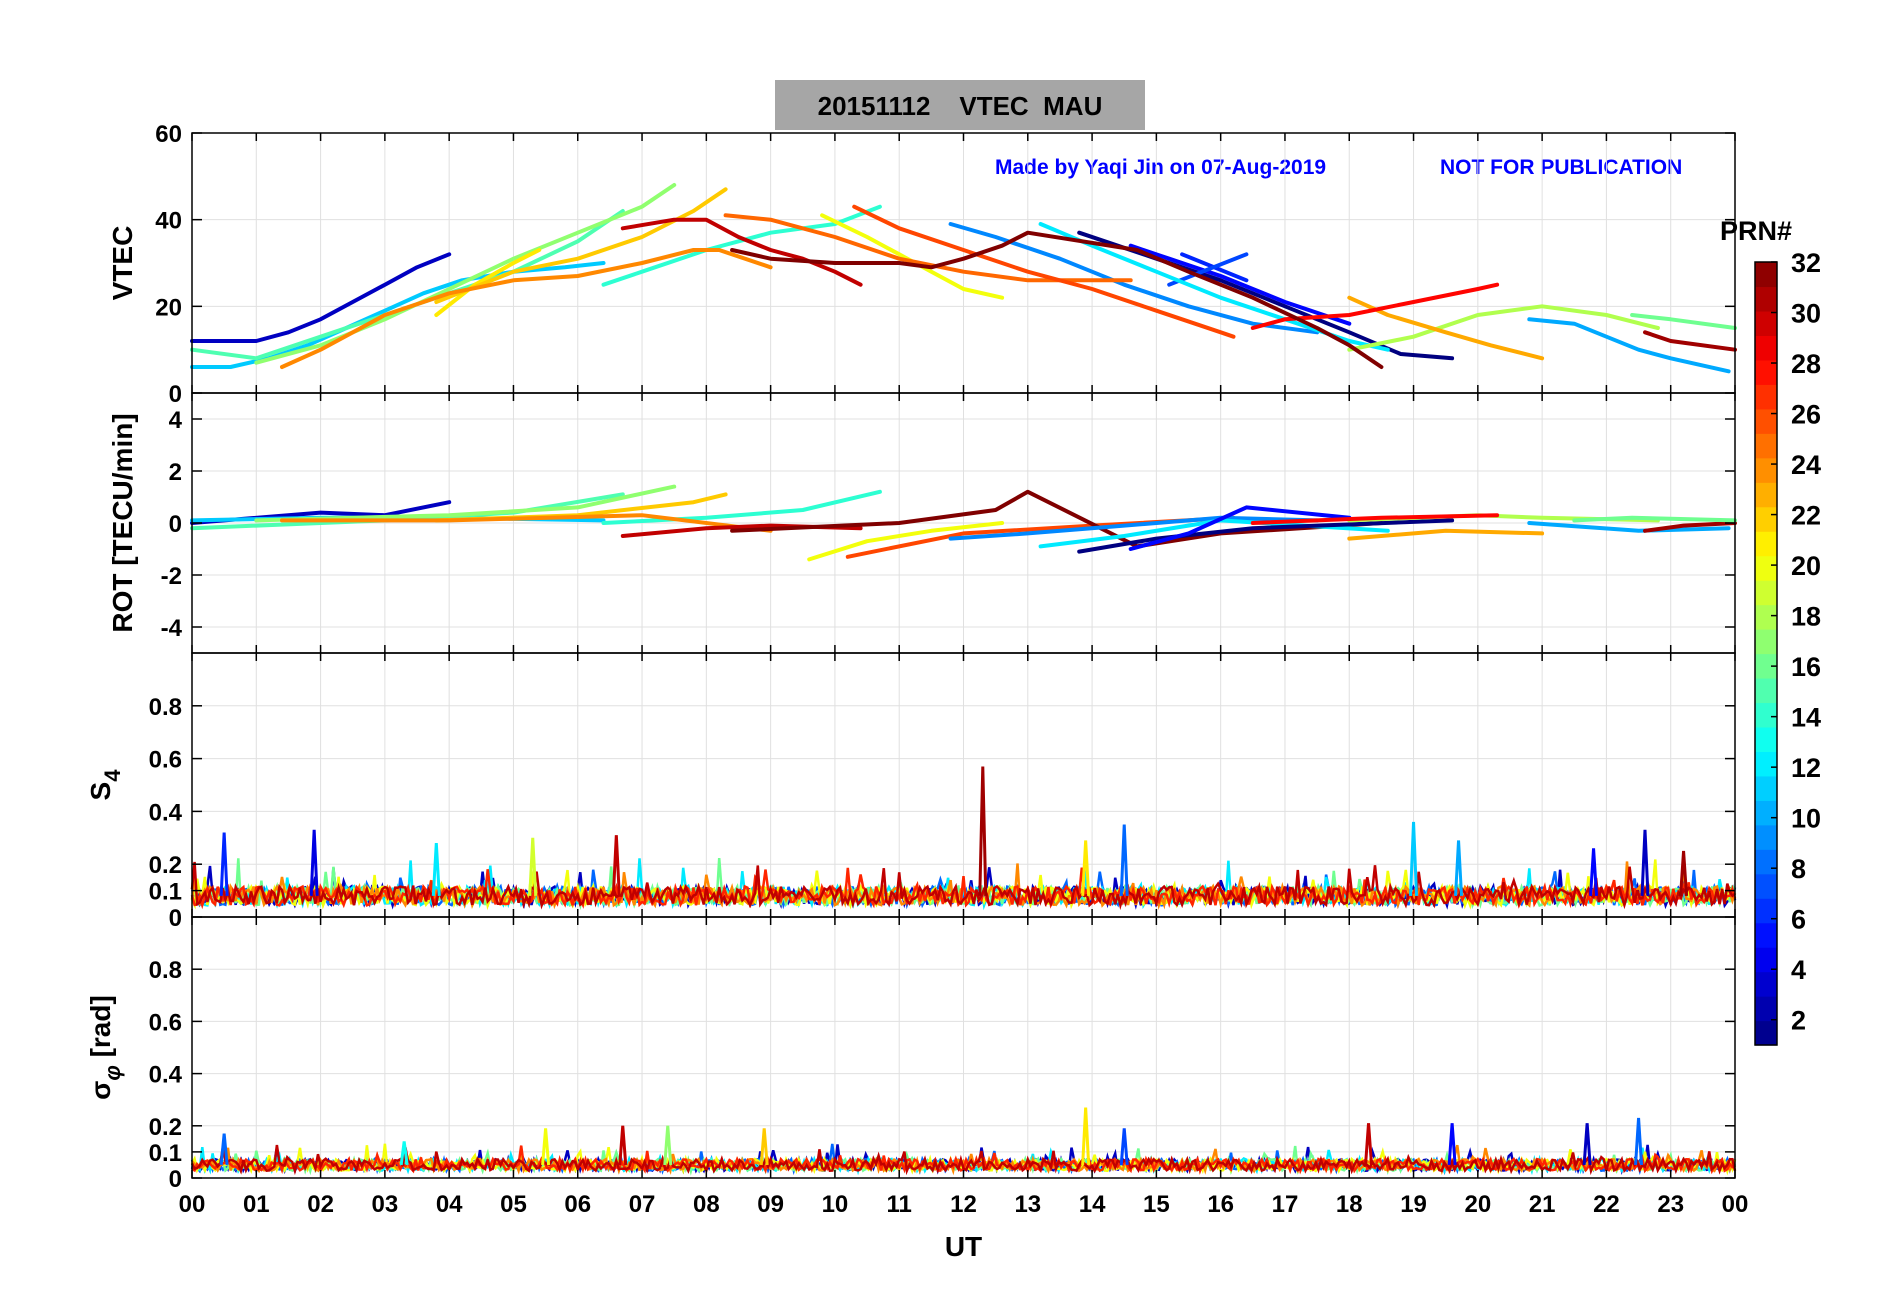  Describe the element at coordinates (1477, 1204) in the screenshot. I see `x-tick-label: 20` at that location.